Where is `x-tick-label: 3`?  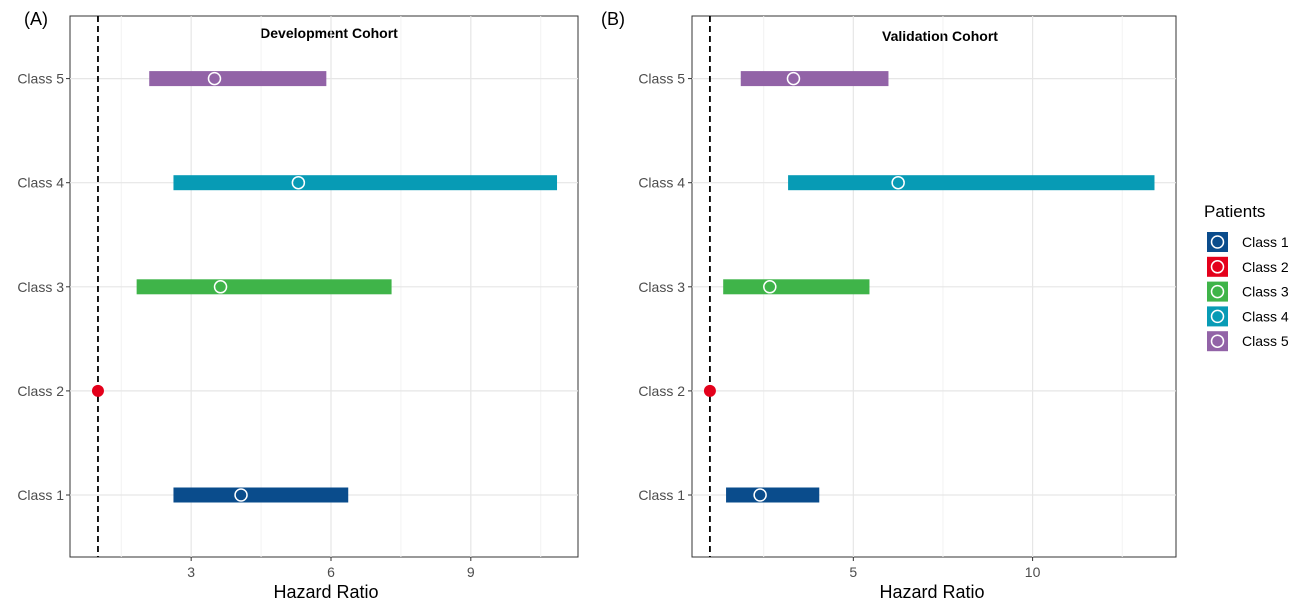
x-tick-label: 3 is located at coordinates (191, 572).